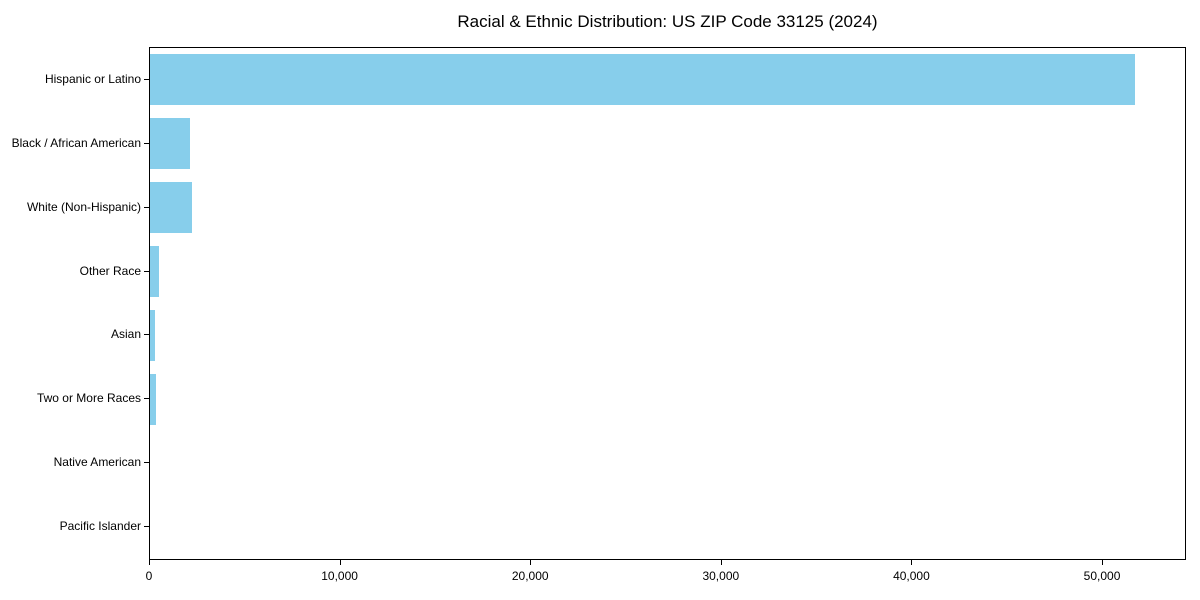 This screenshot has height=600, width=1200. Describe the element at coordinates (97, 462) in the screenshot. I see `y-tick-label: Native American` at that location.